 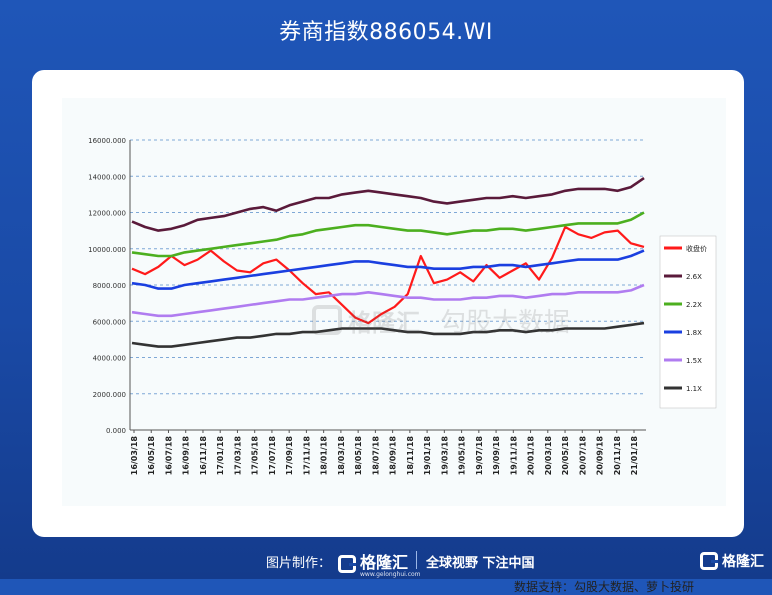 I want to click on x-tick-label: 17/05/18, so click(x=255, y=456).